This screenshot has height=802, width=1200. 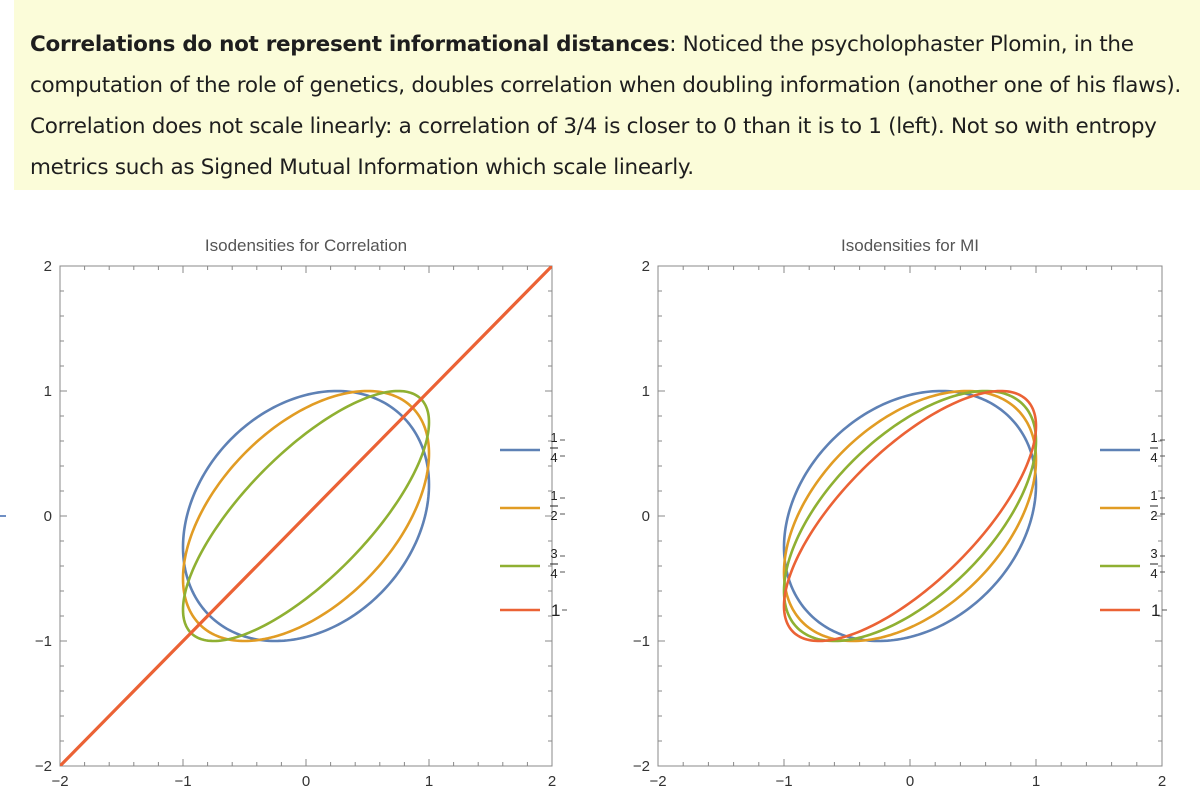 I want to click on series-ellipse-3/4, so click(x=910, y=516).